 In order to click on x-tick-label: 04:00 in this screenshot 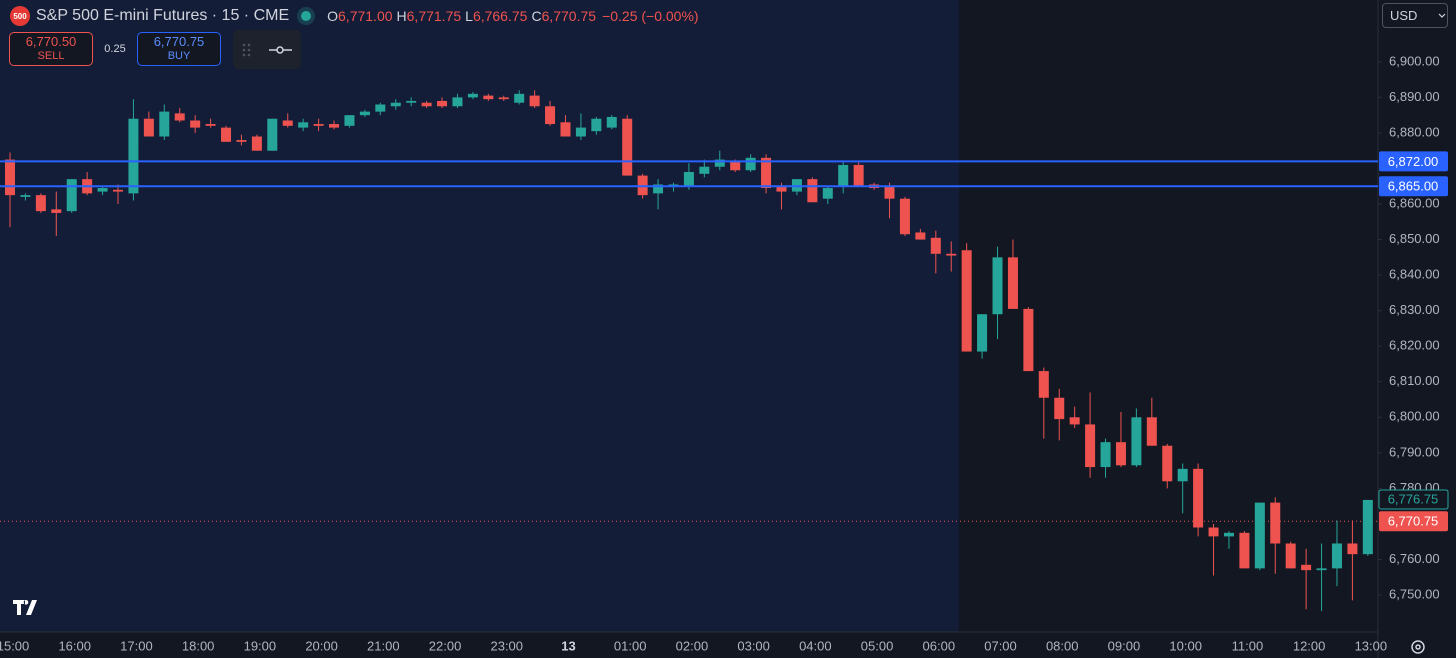, I will do `click(815, 645)`.